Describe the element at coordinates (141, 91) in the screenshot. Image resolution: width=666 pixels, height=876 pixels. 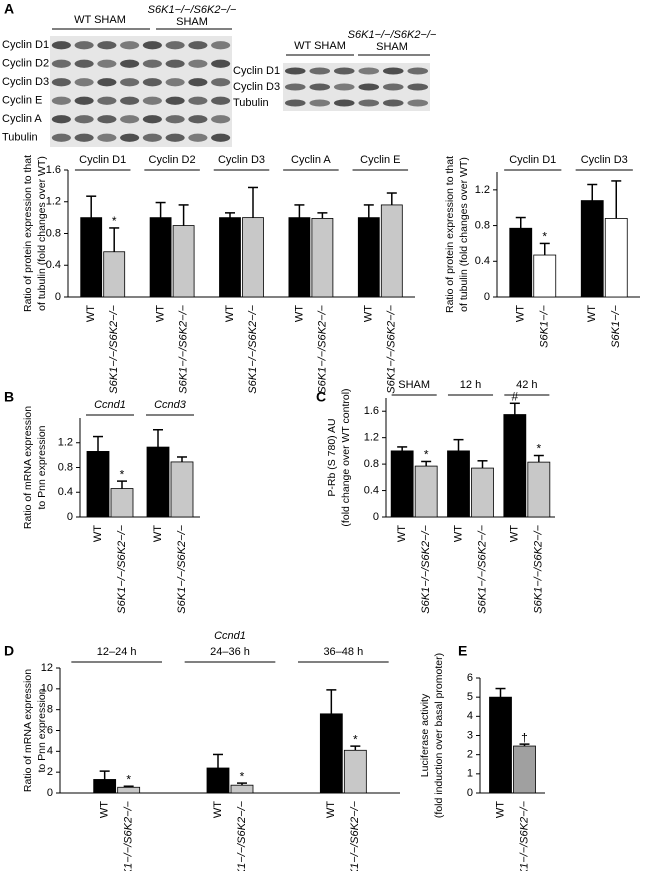
I see `blot` at that location.